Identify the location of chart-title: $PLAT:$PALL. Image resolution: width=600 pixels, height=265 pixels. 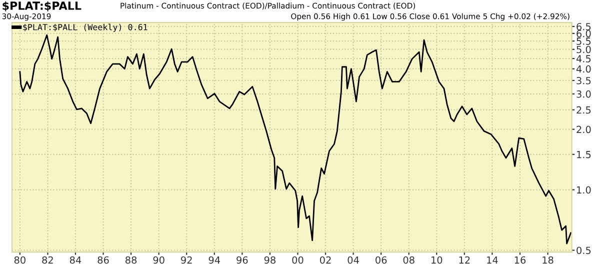
(42, 6).